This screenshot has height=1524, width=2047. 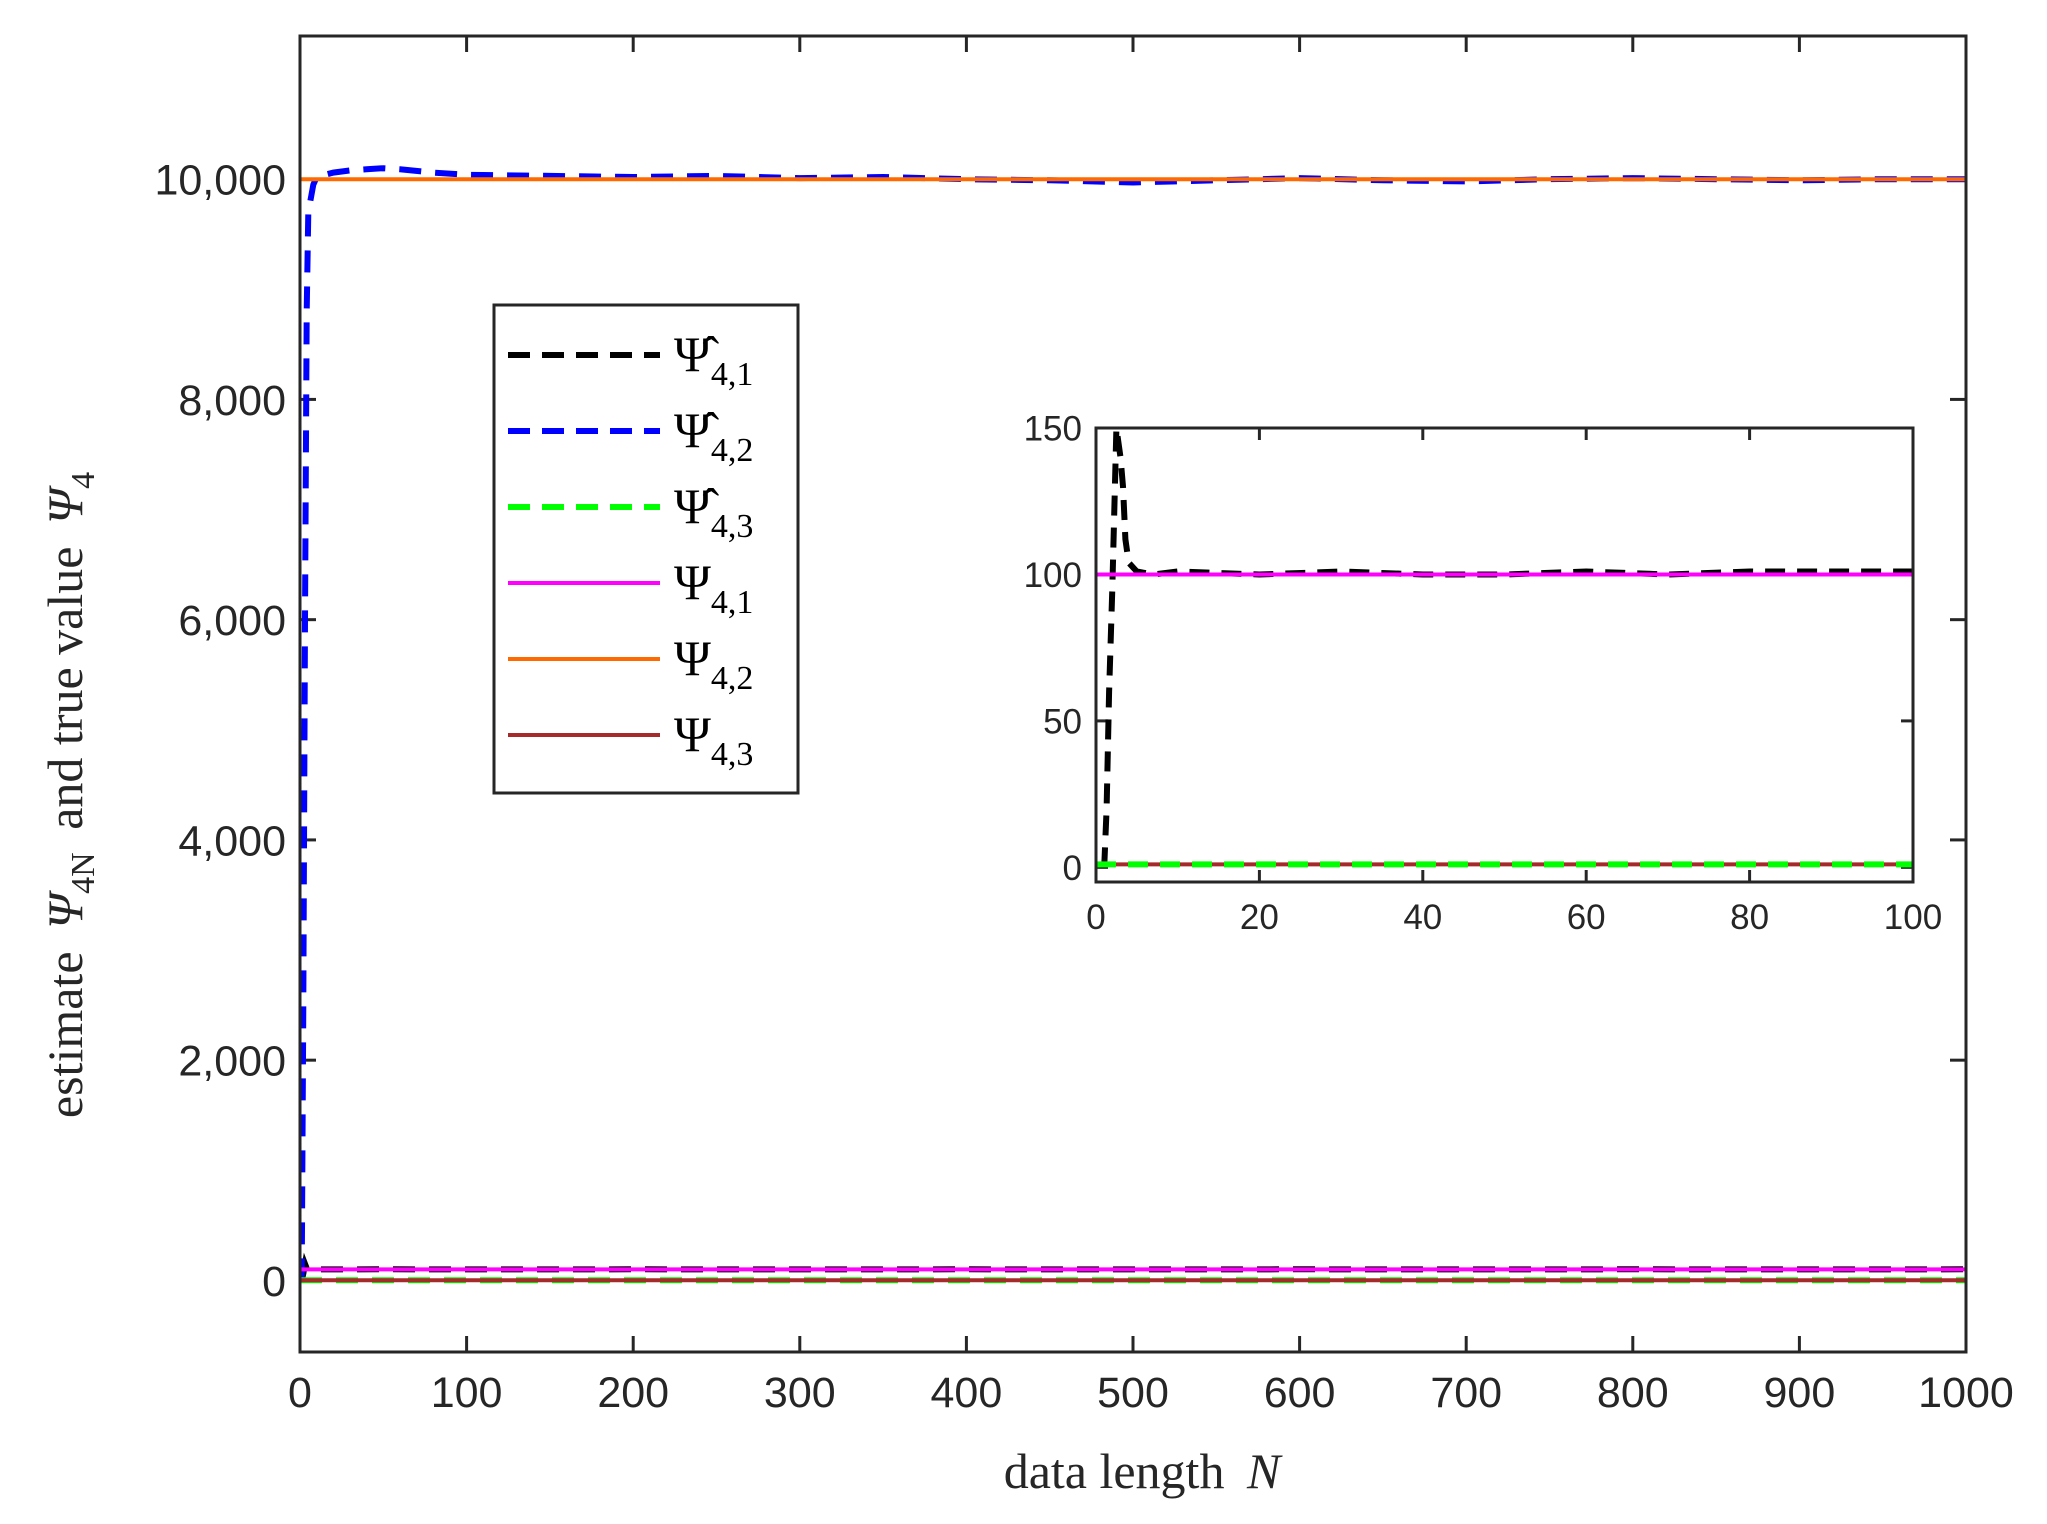 I want to click on x-axis-label-text: data length, so click(x=1114, y=1471).